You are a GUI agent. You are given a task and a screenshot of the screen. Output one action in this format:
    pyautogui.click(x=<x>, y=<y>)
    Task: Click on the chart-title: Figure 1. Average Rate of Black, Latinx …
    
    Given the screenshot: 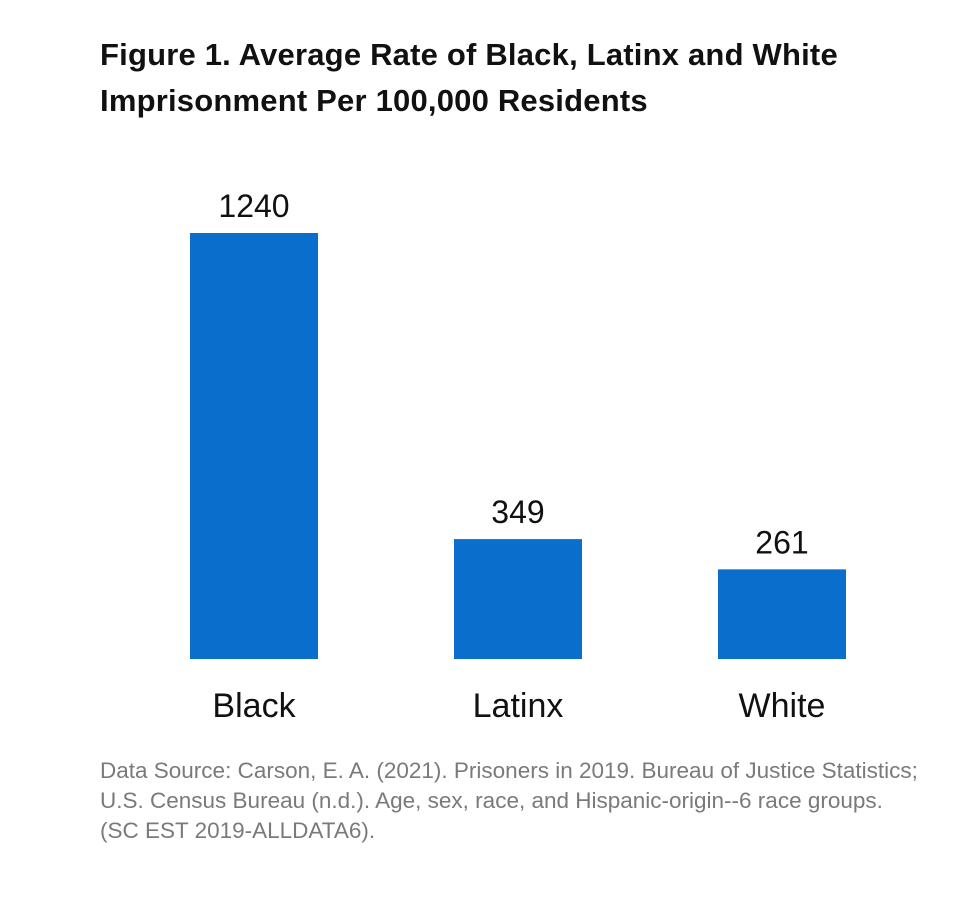 What is the action you would take?
    pyautogui.click(x=469, y=77)
    